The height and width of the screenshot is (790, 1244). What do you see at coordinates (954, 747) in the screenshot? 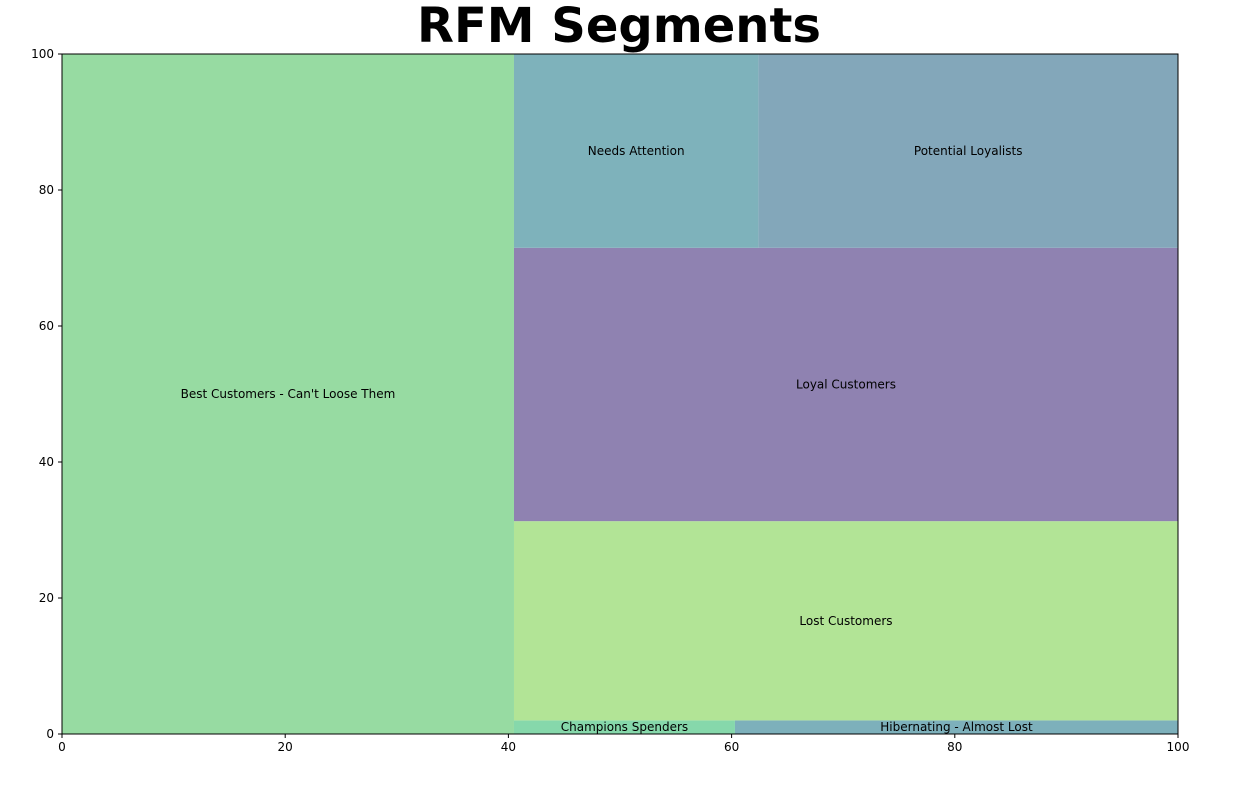
I see `x-tick-label: 80` at bounding box center [954, 747].